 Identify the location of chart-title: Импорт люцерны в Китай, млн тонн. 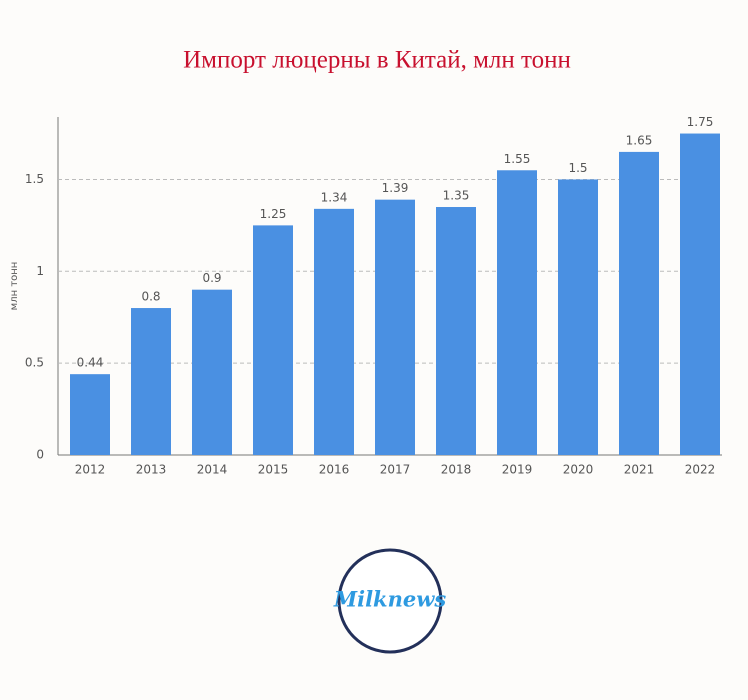
(377, 60).